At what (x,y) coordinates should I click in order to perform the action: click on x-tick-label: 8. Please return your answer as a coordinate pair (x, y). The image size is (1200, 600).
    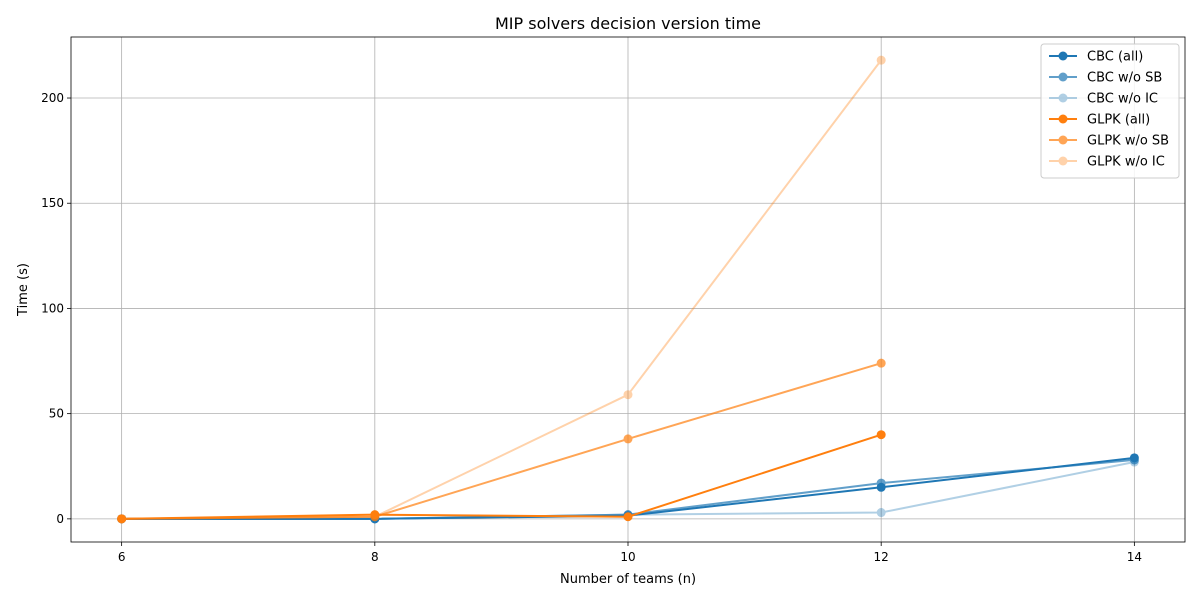
    Looking at the image, I should click on (375, 557).